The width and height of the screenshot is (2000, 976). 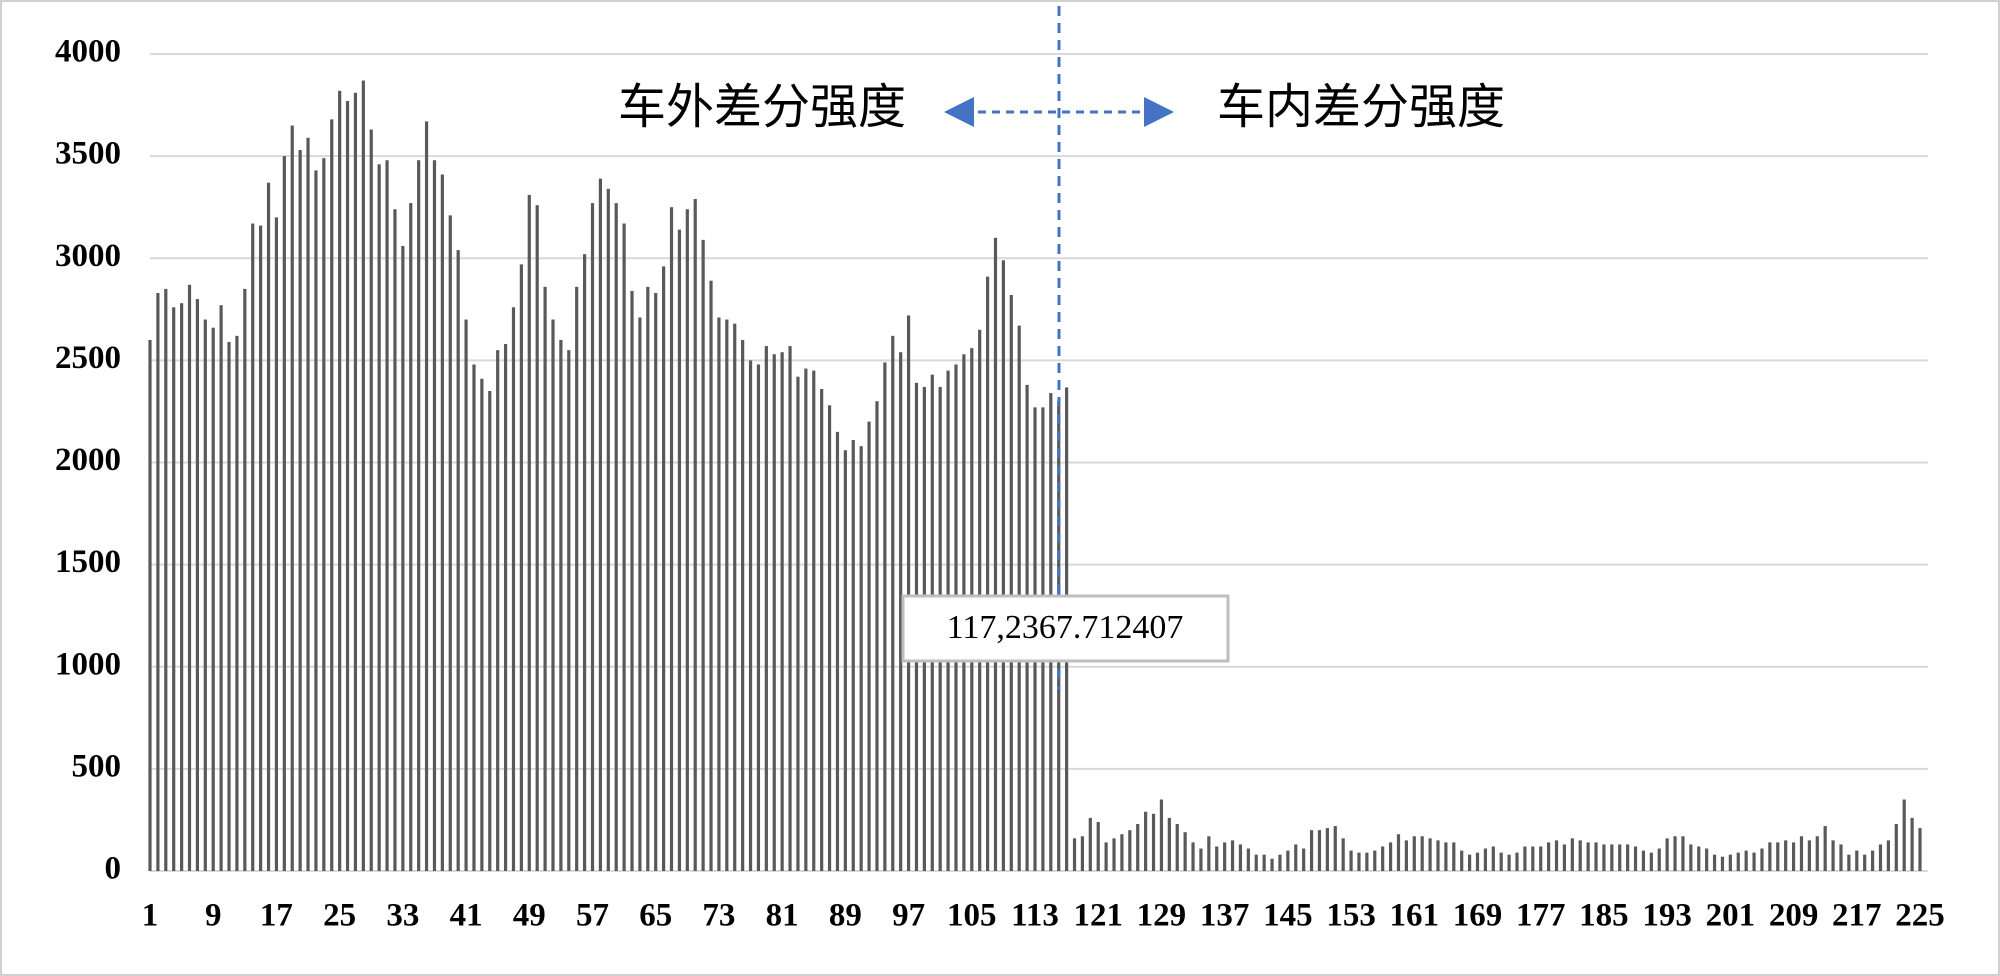 What do you see at coordinates (339, 916) in the screenshot?
I see `x-tick-label: 25` at bounding box center [339, 916].